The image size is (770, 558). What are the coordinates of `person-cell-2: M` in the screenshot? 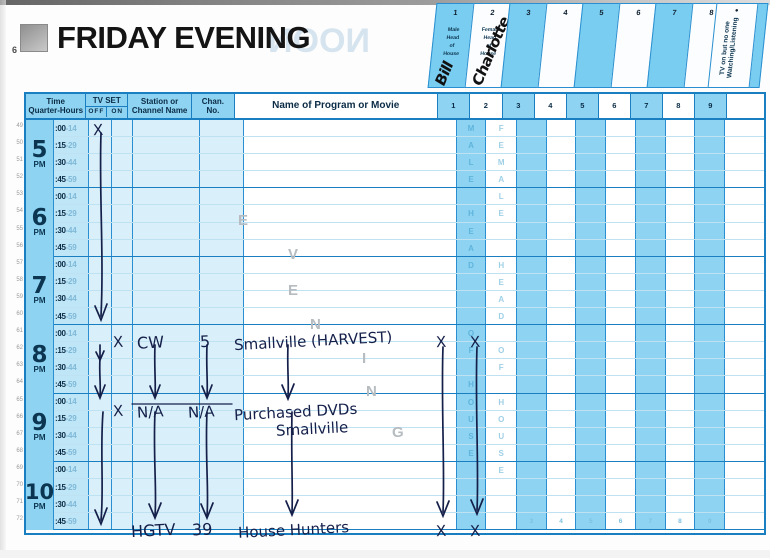 It's located at (502, 162).